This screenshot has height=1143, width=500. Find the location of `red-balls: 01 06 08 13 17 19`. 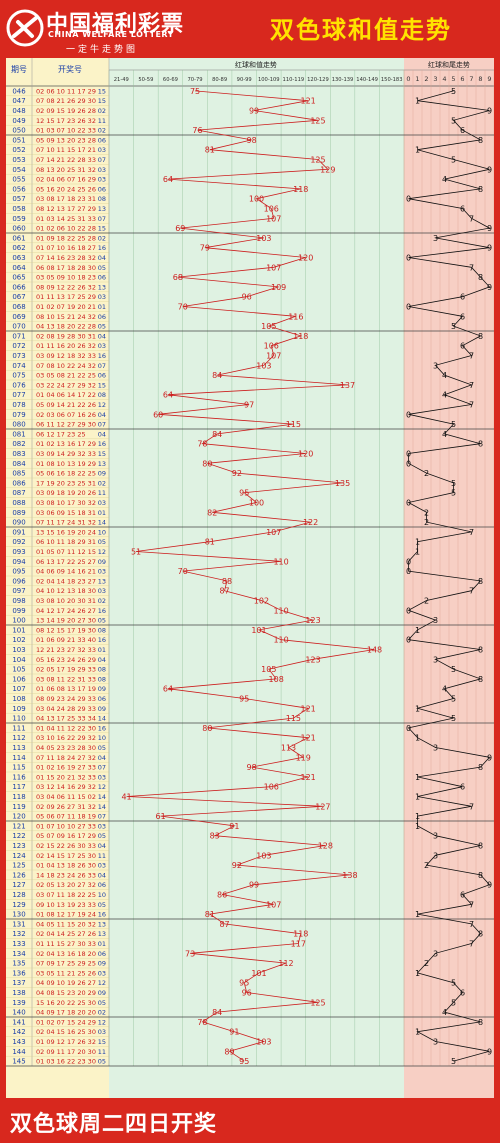

red-balls: 01 06 08 13 17 19 is located at coordinates (66, 689).